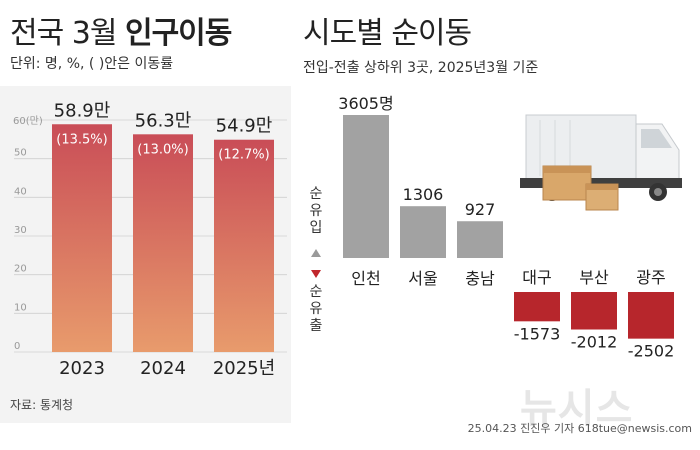 The image size is (700, 450). Describe the element at coordinates (81, 139) in the screenshot. I see `rate-label: (13.5%)` at that location.